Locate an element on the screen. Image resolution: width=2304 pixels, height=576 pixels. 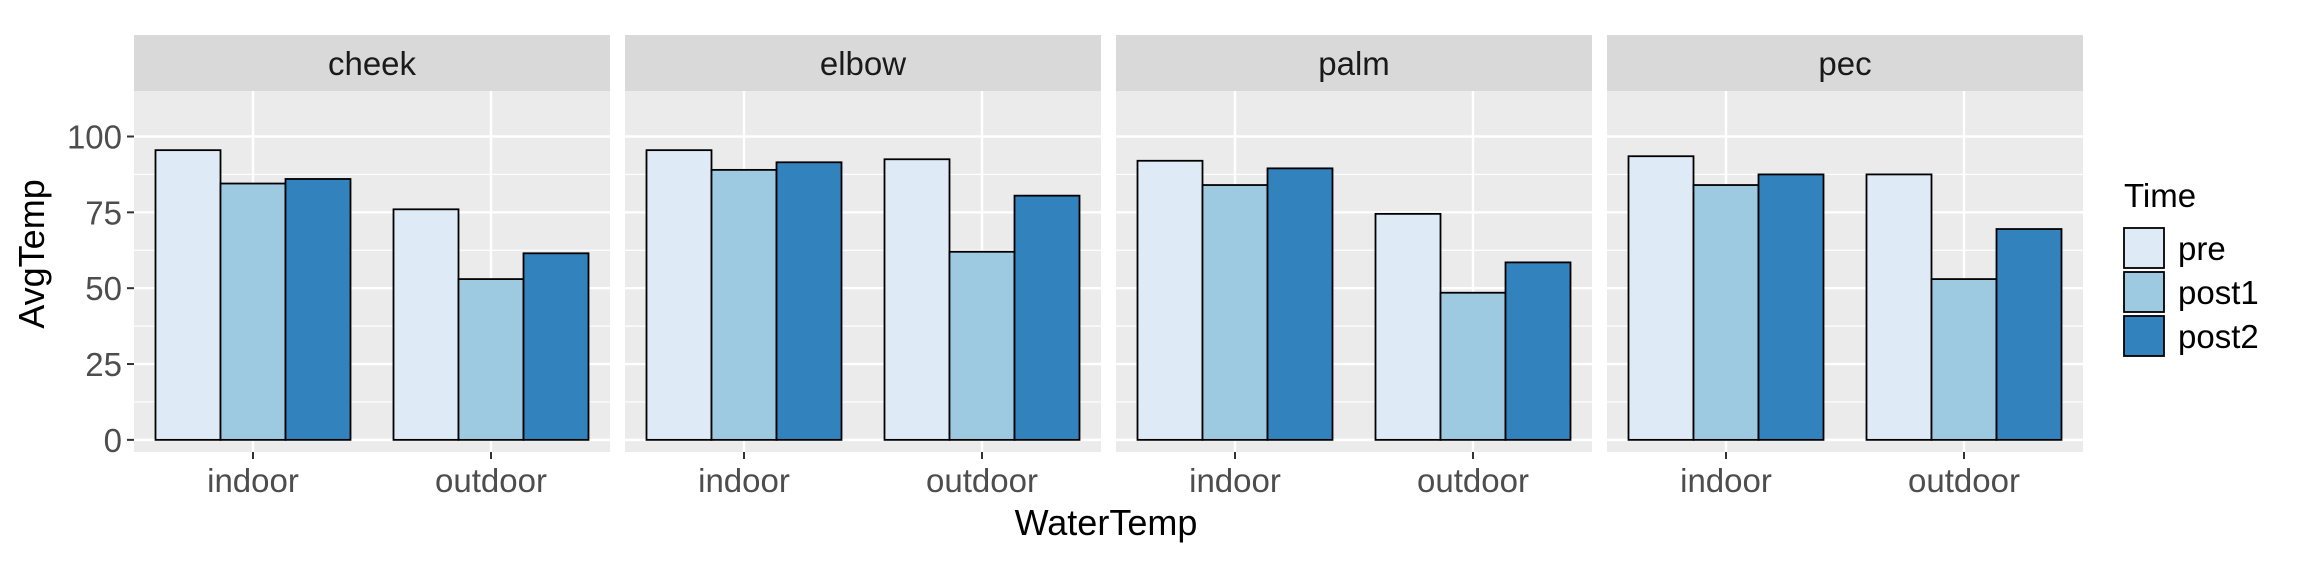
facet-strip-label: elbow is located at coordinates (863, 63).